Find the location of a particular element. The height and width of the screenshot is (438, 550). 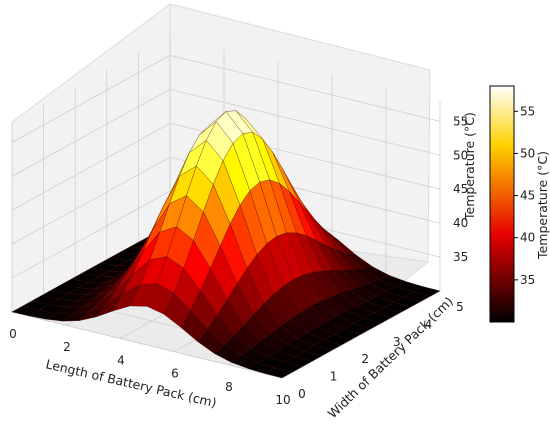

colorbar-tick-label: 55 is located at coordinates (527, 111).